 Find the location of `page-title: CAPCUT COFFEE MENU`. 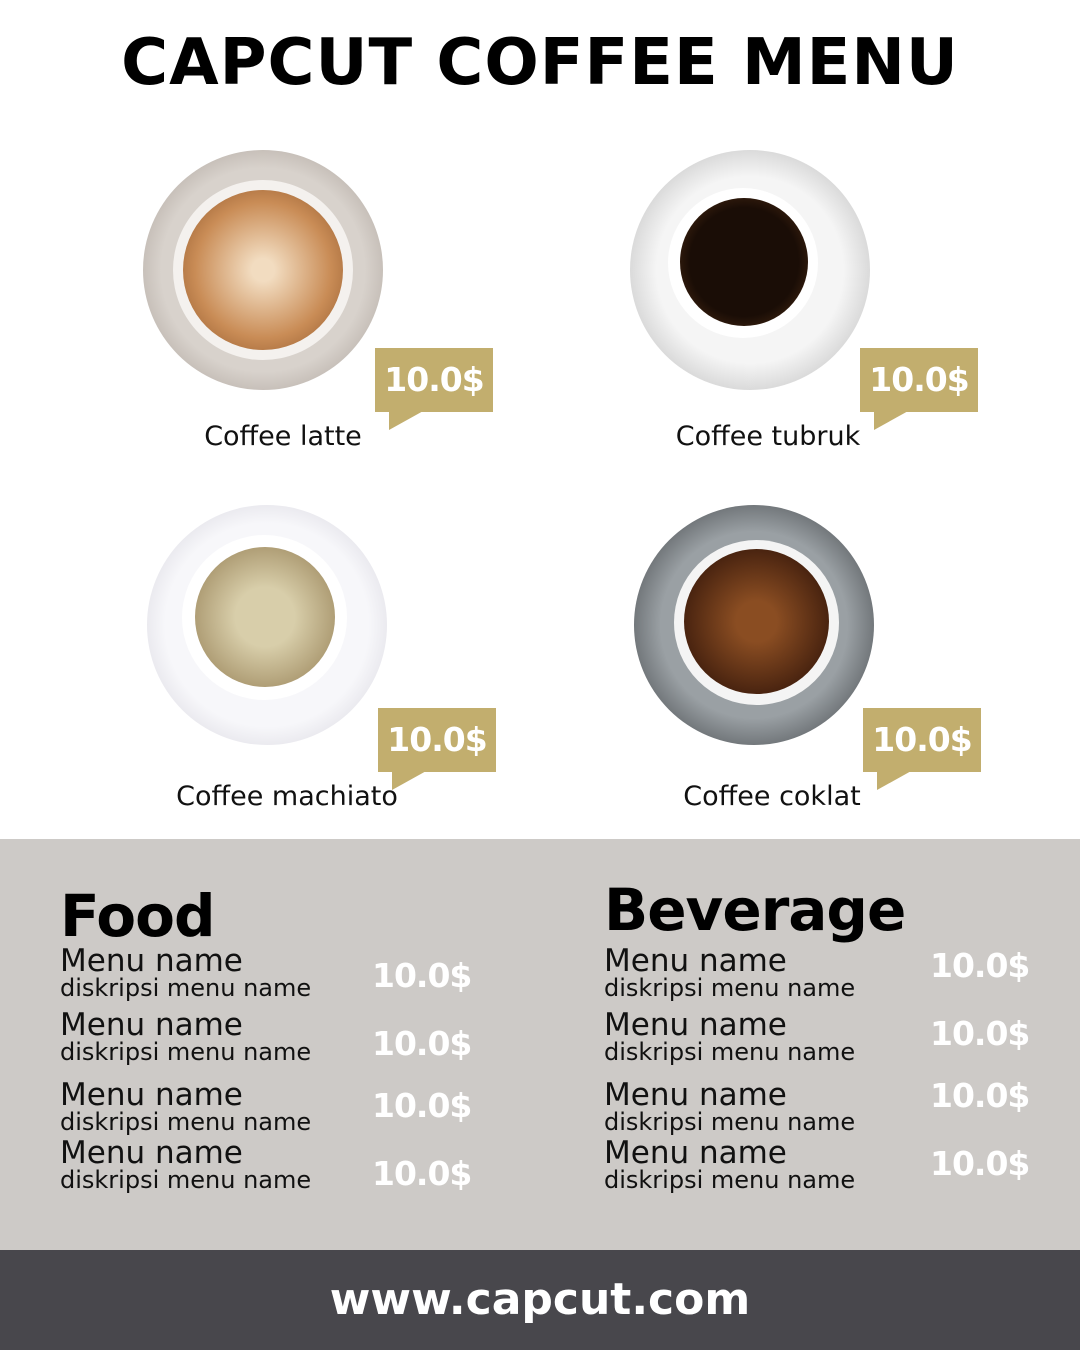

page-title: CAPCUT COFFEE MENU is located at coordinates (540, 63).